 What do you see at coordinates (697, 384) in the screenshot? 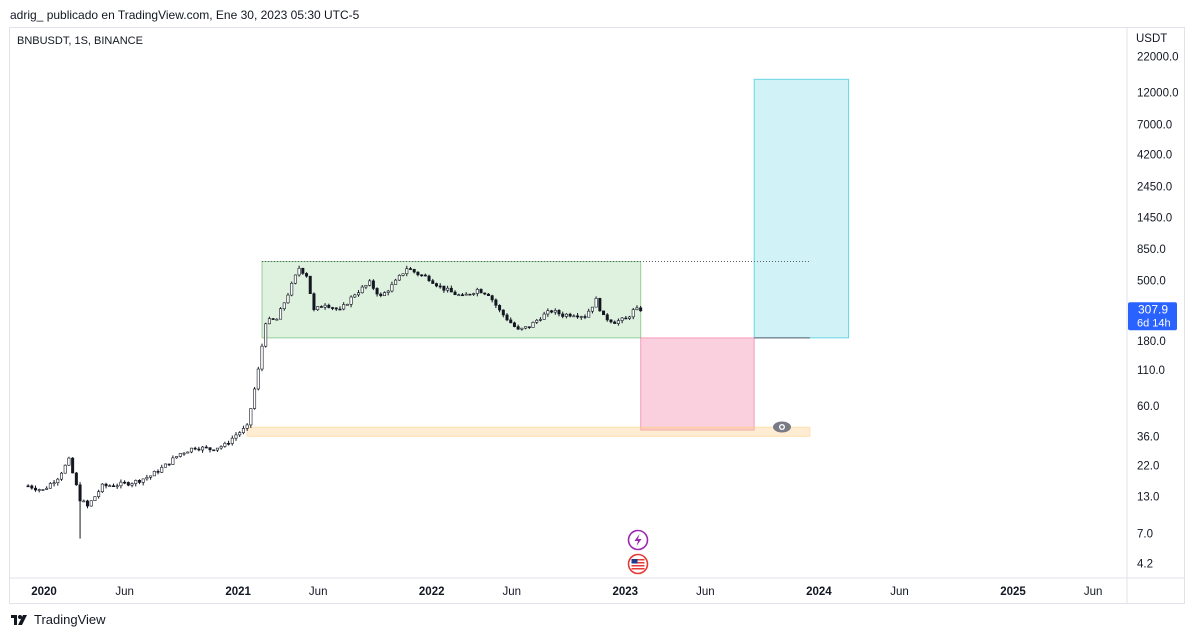
I see `stop-box` at bounding box center [697, 384].